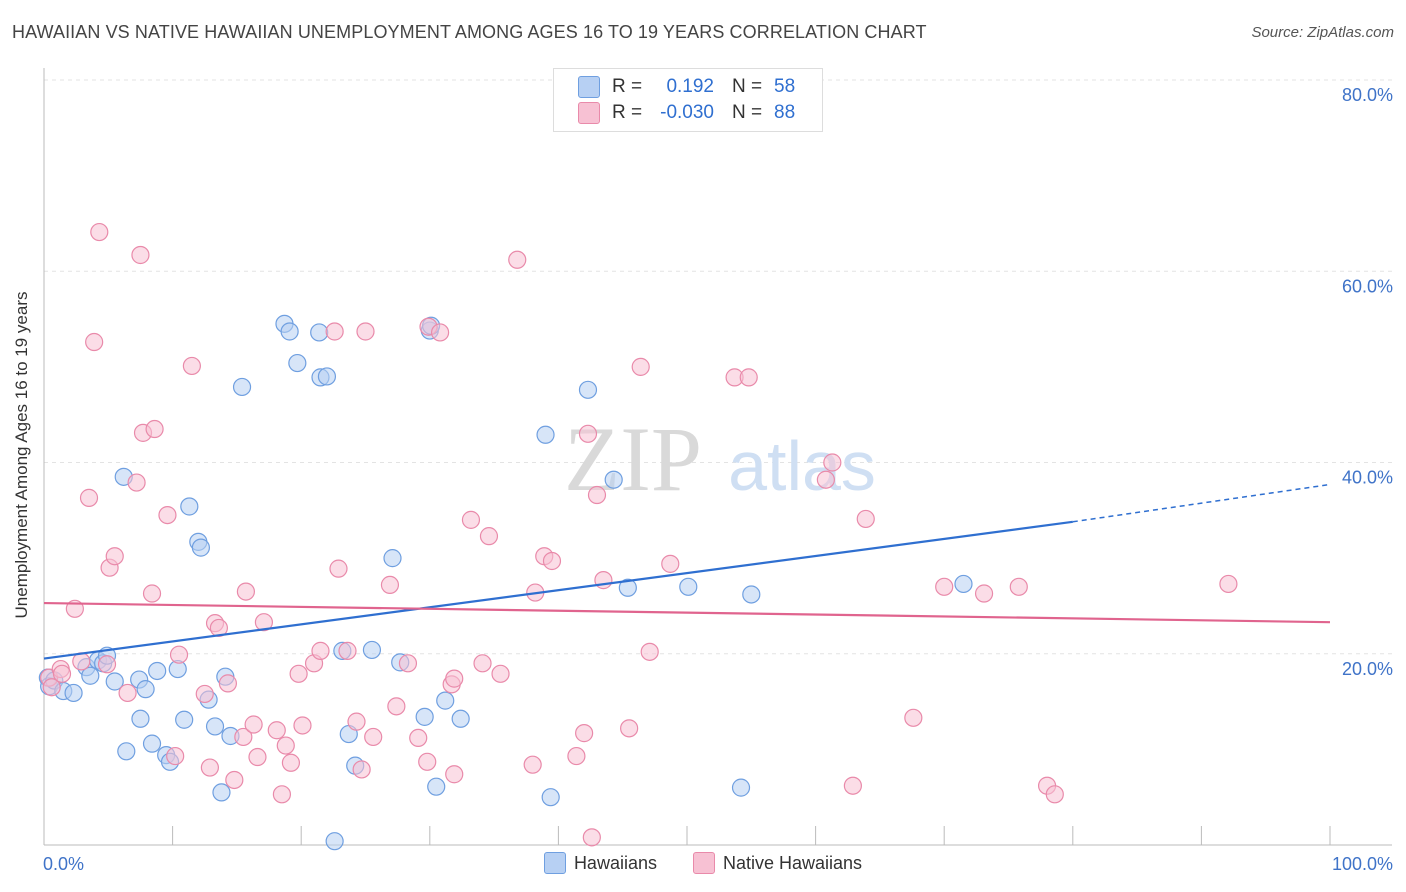 This screenshot has width=1406, height=892. What do you see at coordinates (21, 455) in the screenshot?
I see `y-axis-label: Unemployment Among Ages 16 to 19 years` at bounding box center [21, 455].